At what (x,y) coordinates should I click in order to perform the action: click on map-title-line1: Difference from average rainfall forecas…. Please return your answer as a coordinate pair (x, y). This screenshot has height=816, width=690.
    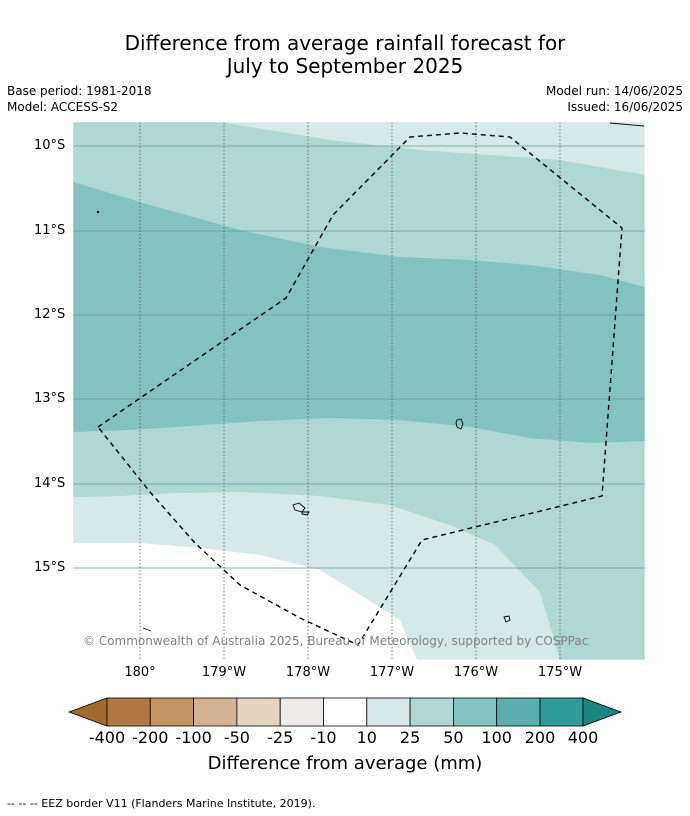
    Looking at the image, I should click on (345, 43).